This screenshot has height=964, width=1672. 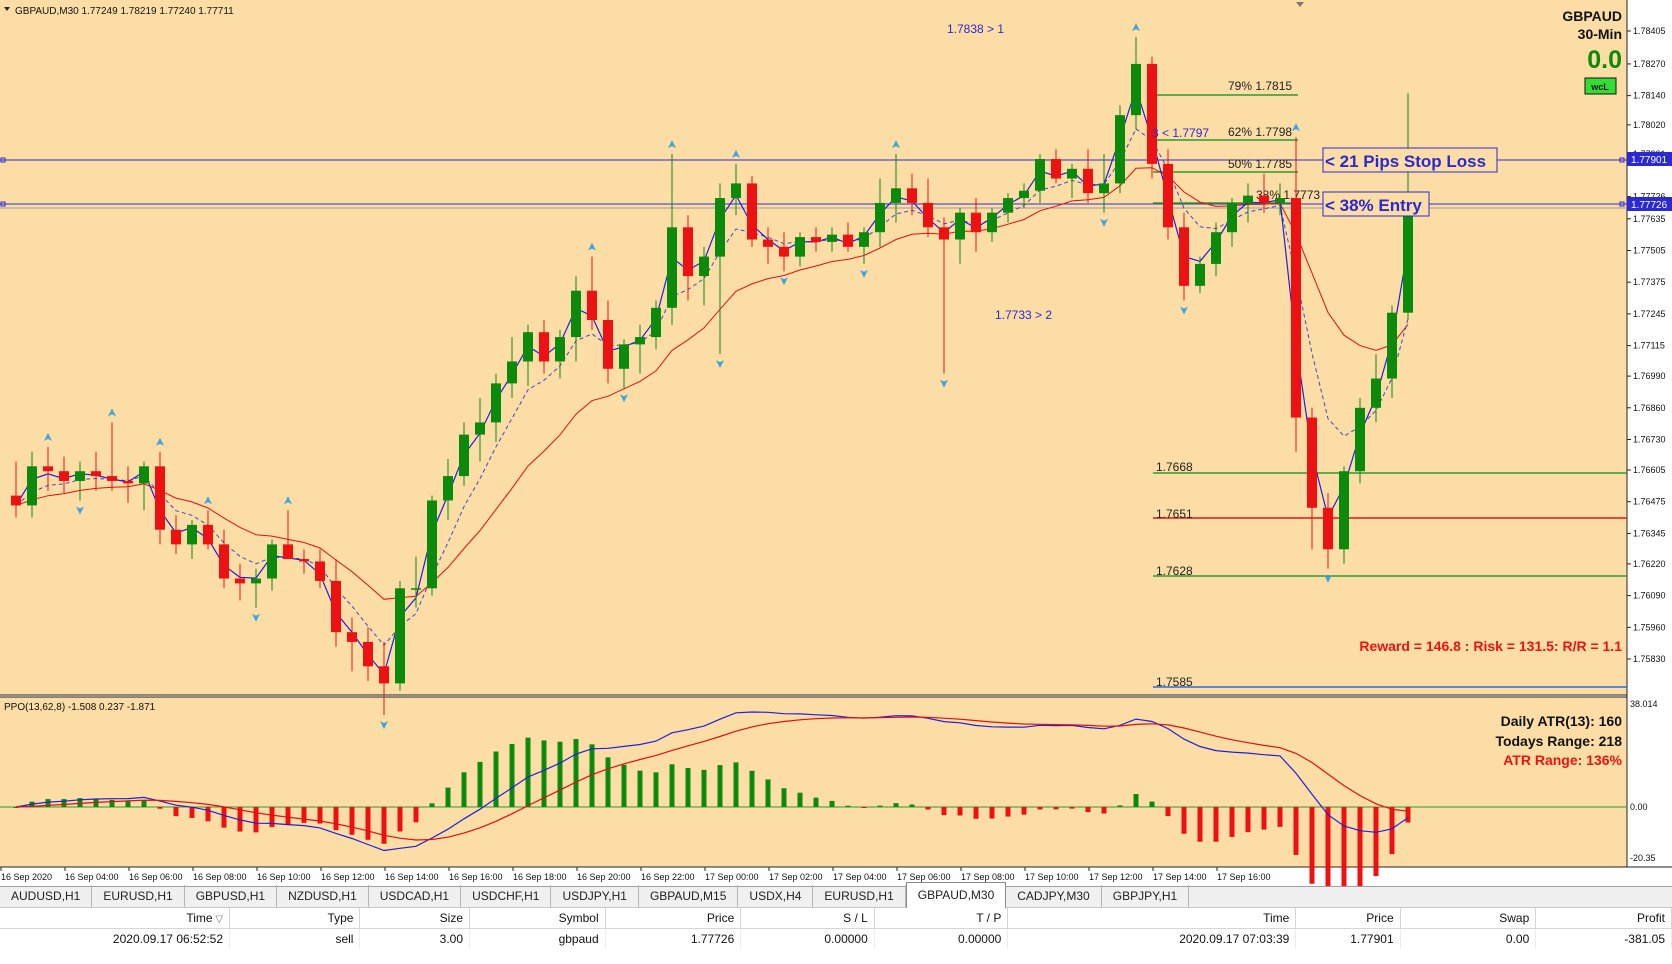 What do you see at coordinates (776, 896) in the screenshot?
I see `tab-usdx-h4: USDX,H4` at bounding box center [776, 896].